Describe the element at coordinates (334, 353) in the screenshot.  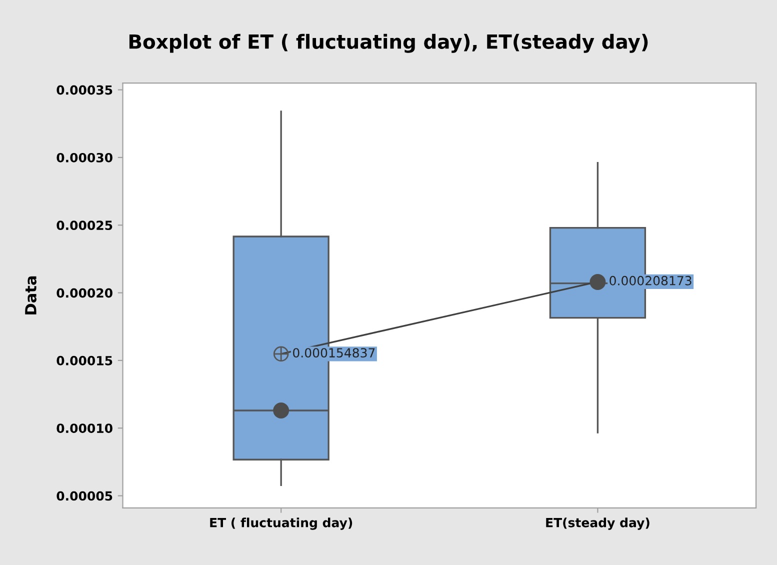
I see `data-label: 0.000154837` at that location.